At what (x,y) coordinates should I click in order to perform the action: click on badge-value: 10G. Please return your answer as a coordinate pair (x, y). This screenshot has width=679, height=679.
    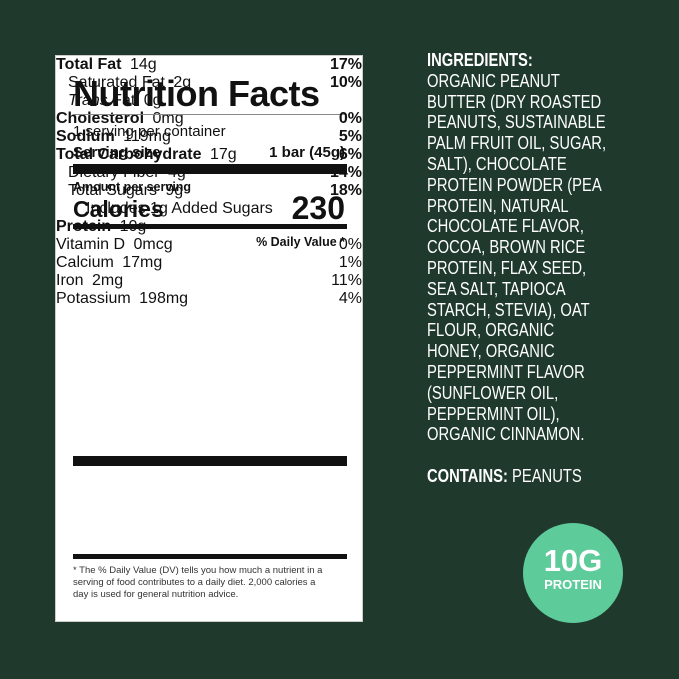
    Looking at the image, I should click on (573, 560).